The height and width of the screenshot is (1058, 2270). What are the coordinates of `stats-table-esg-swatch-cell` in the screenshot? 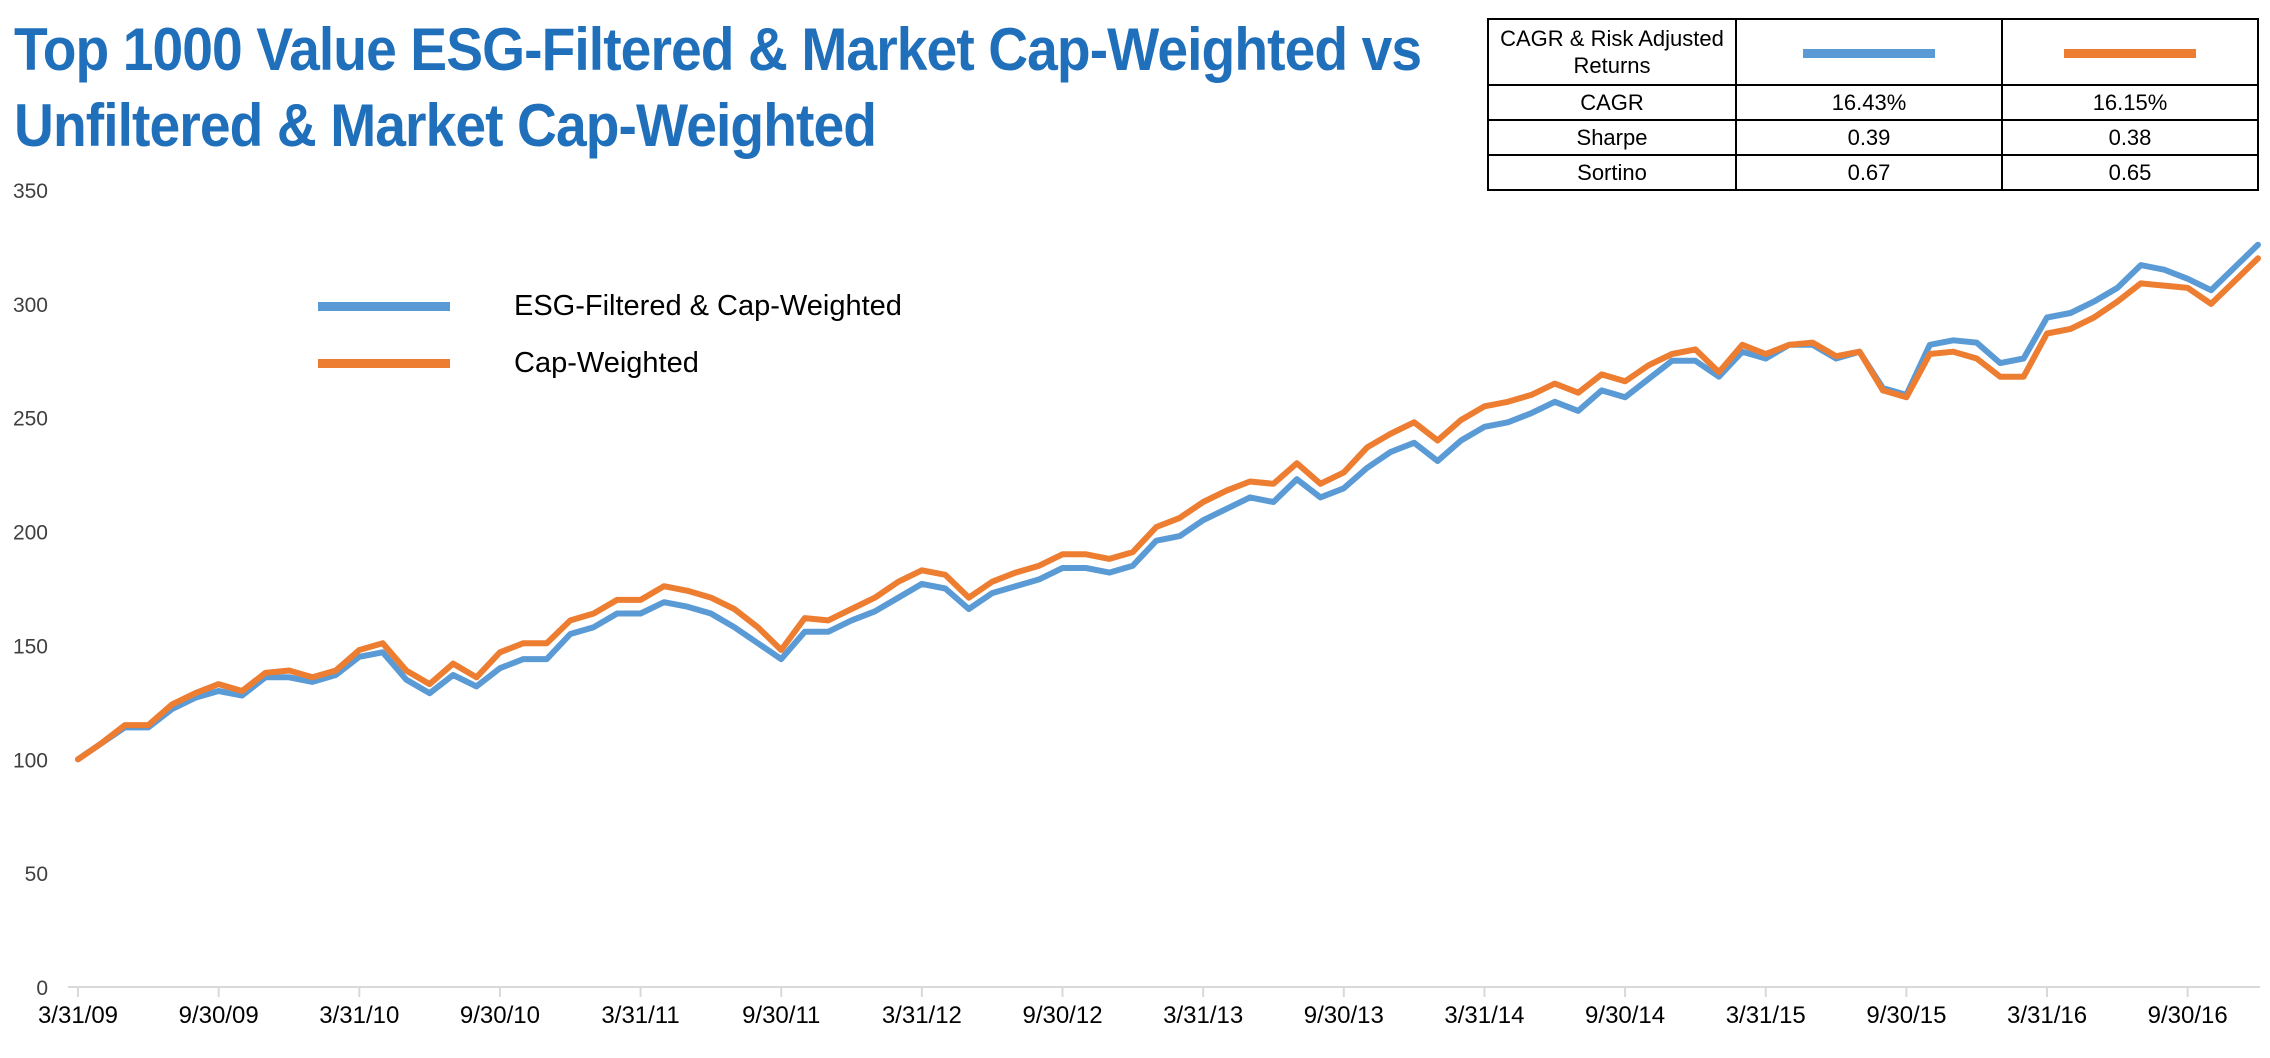 It's located at (1869, 52).